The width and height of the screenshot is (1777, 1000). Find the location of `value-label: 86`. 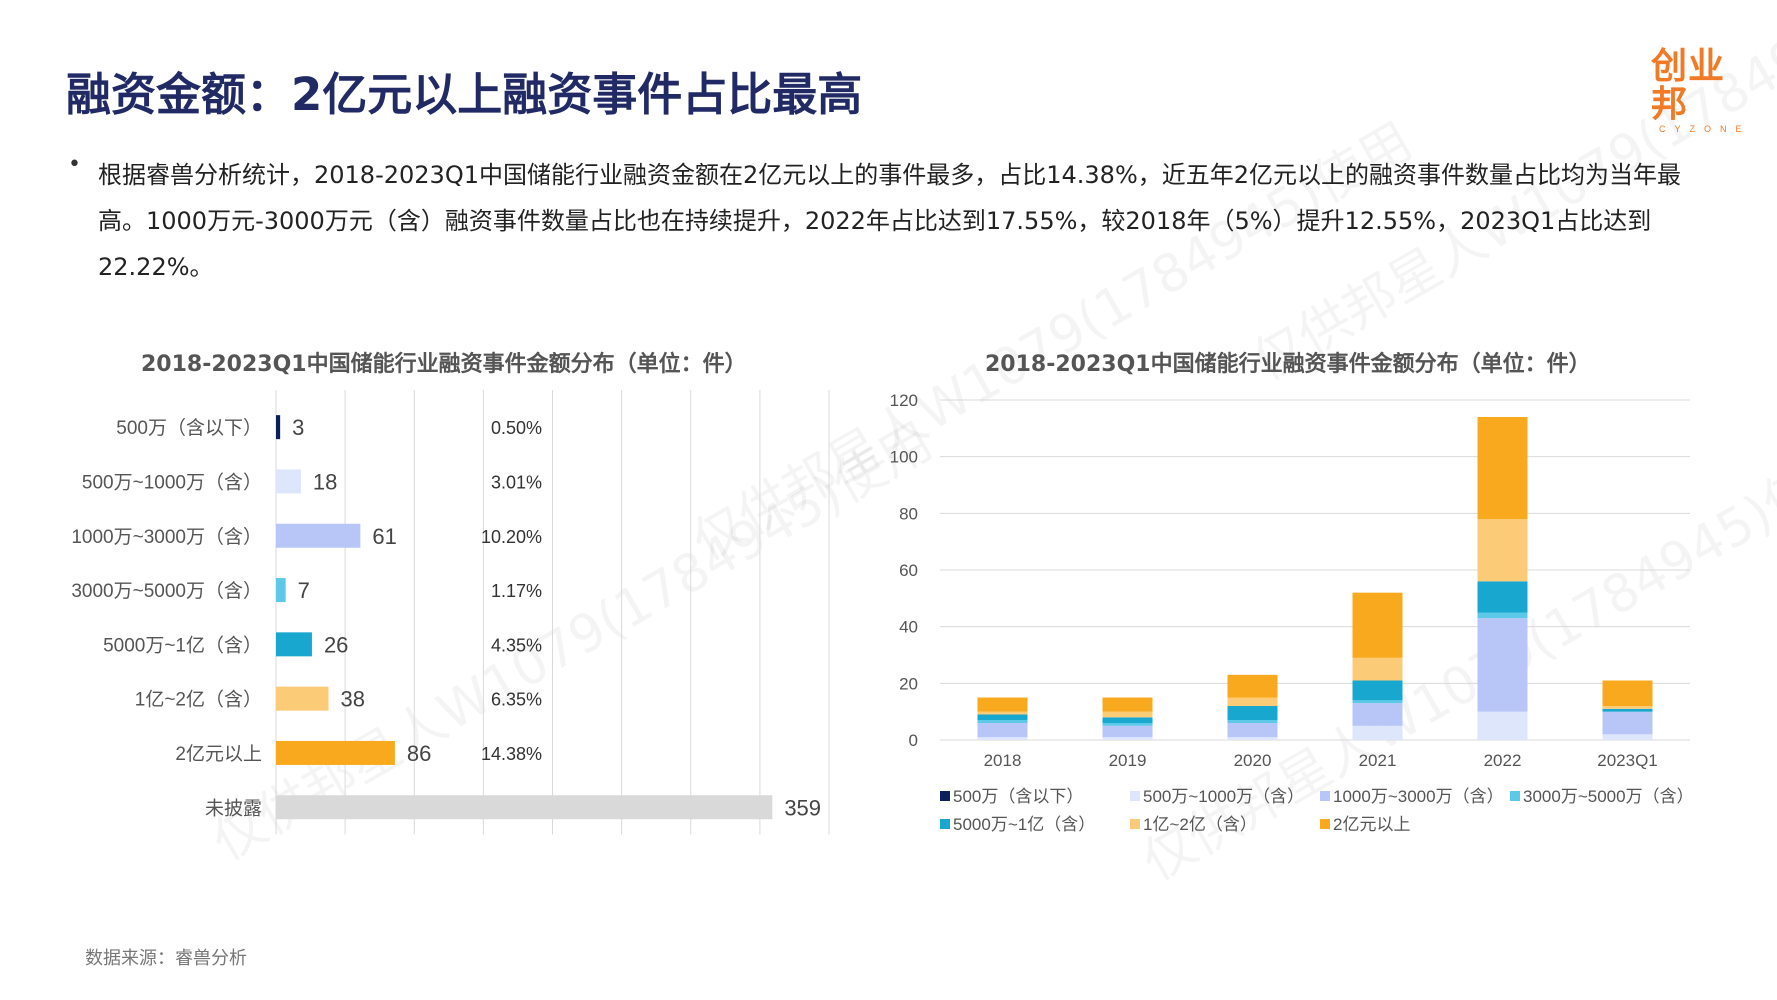

value-label: 86 is located at coordinates (419, 753).